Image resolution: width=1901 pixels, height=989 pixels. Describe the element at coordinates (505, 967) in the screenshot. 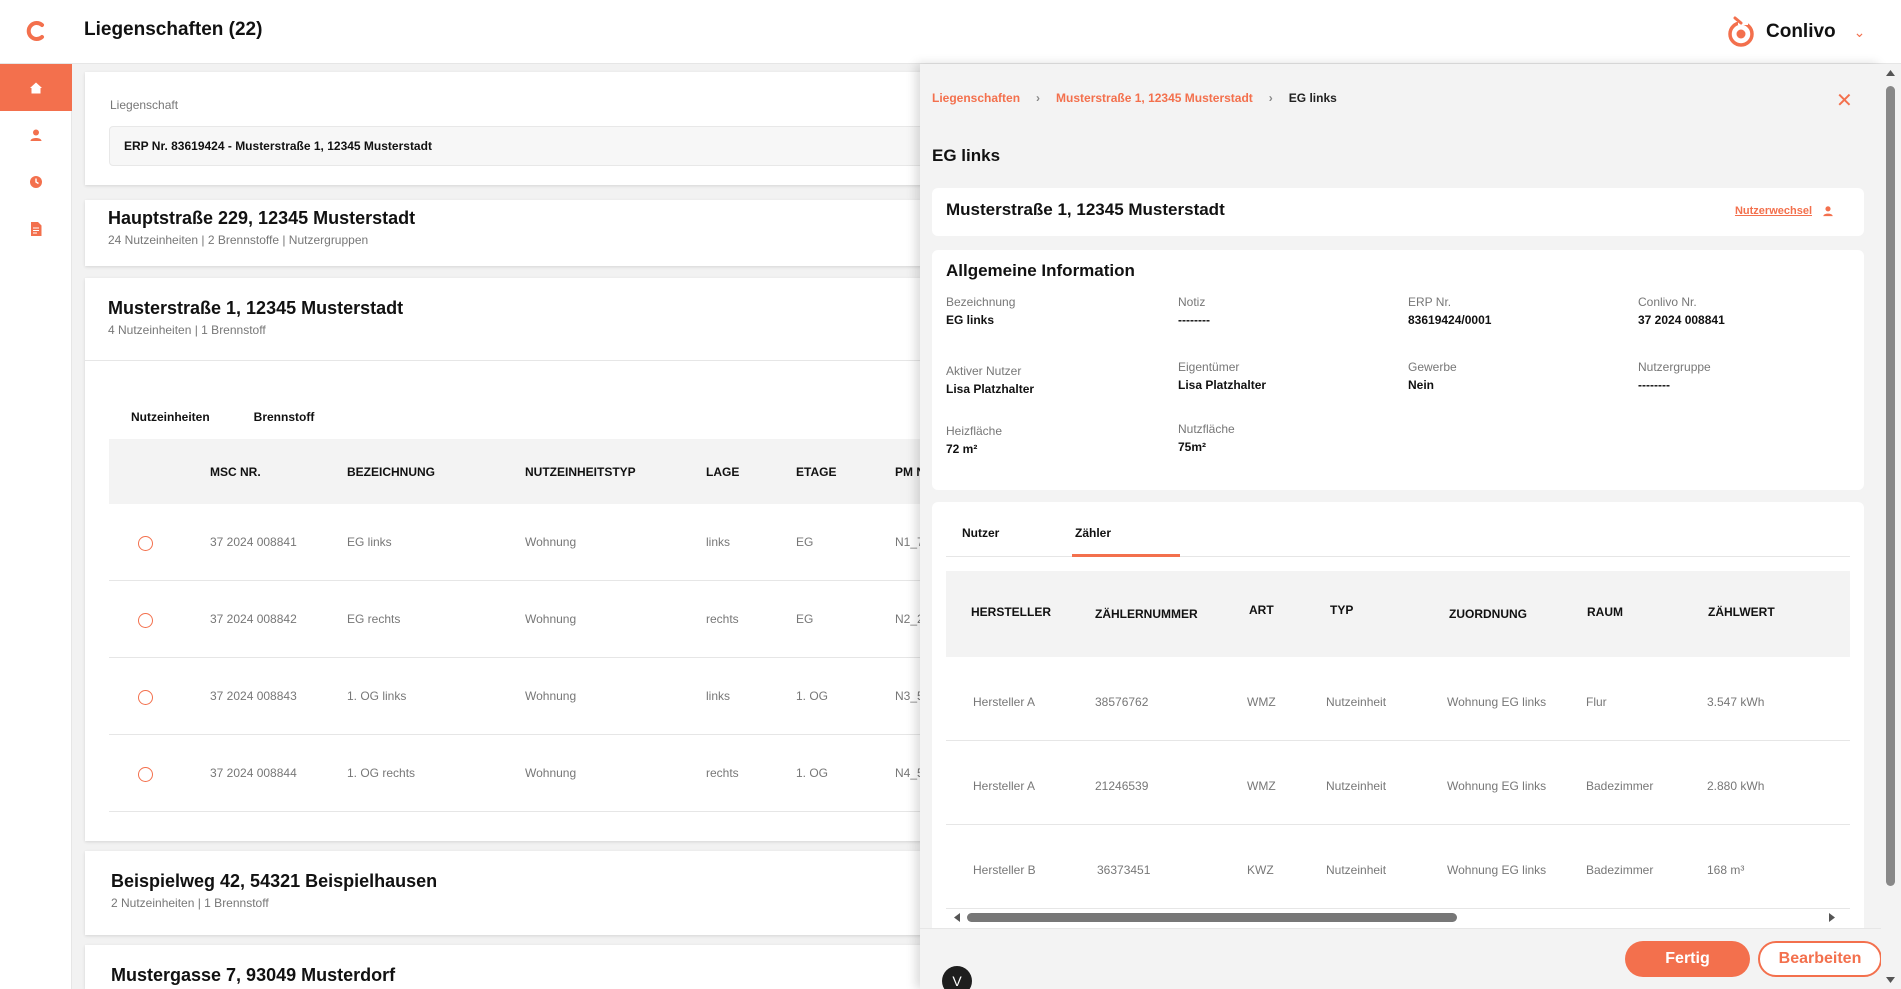

I see `property-card: Mustergasse 7, 93049 Musterdorf` at that location.